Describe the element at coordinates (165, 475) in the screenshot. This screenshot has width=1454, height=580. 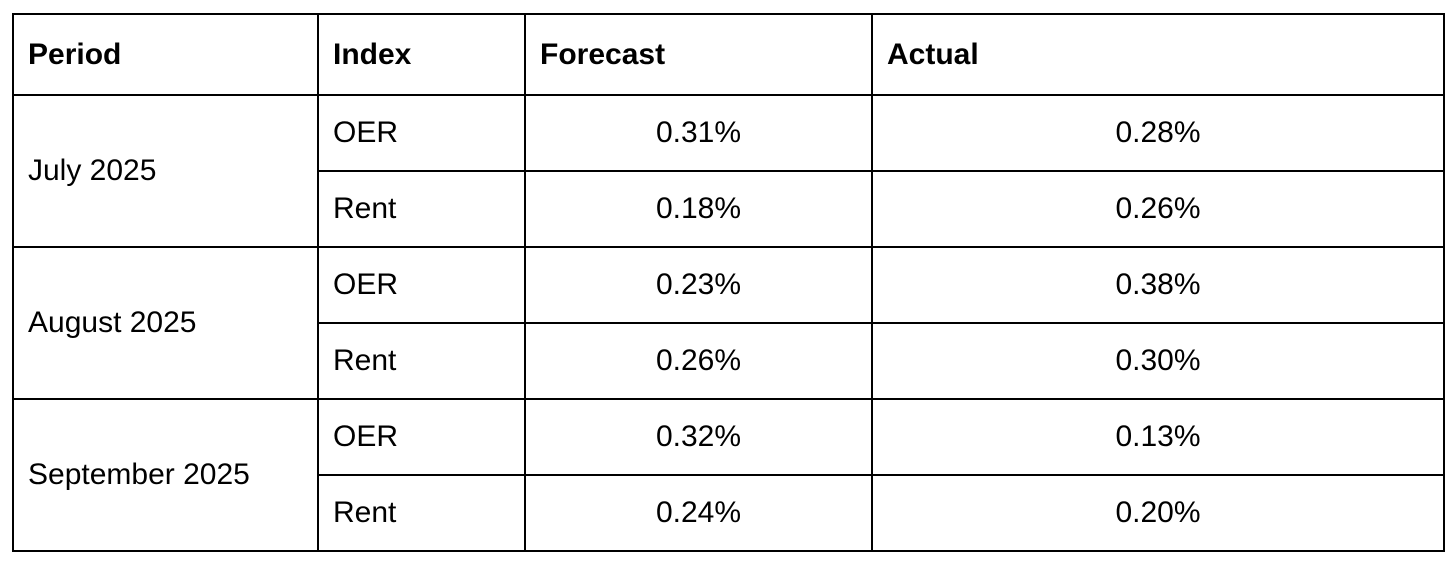
I see `period-cell: September 2025` at that location.